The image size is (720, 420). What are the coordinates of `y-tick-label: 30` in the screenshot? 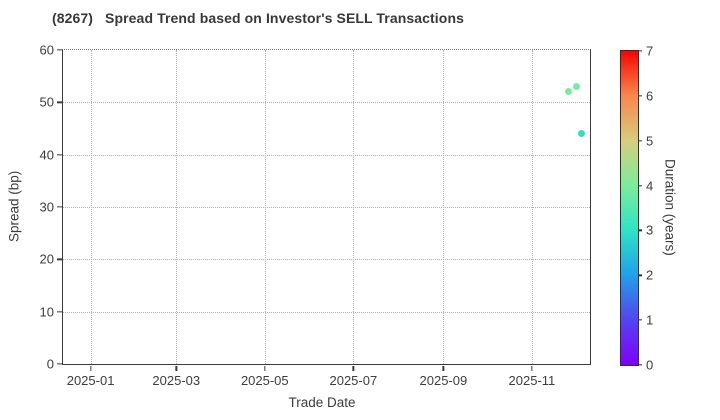 It's located at (46, 207).